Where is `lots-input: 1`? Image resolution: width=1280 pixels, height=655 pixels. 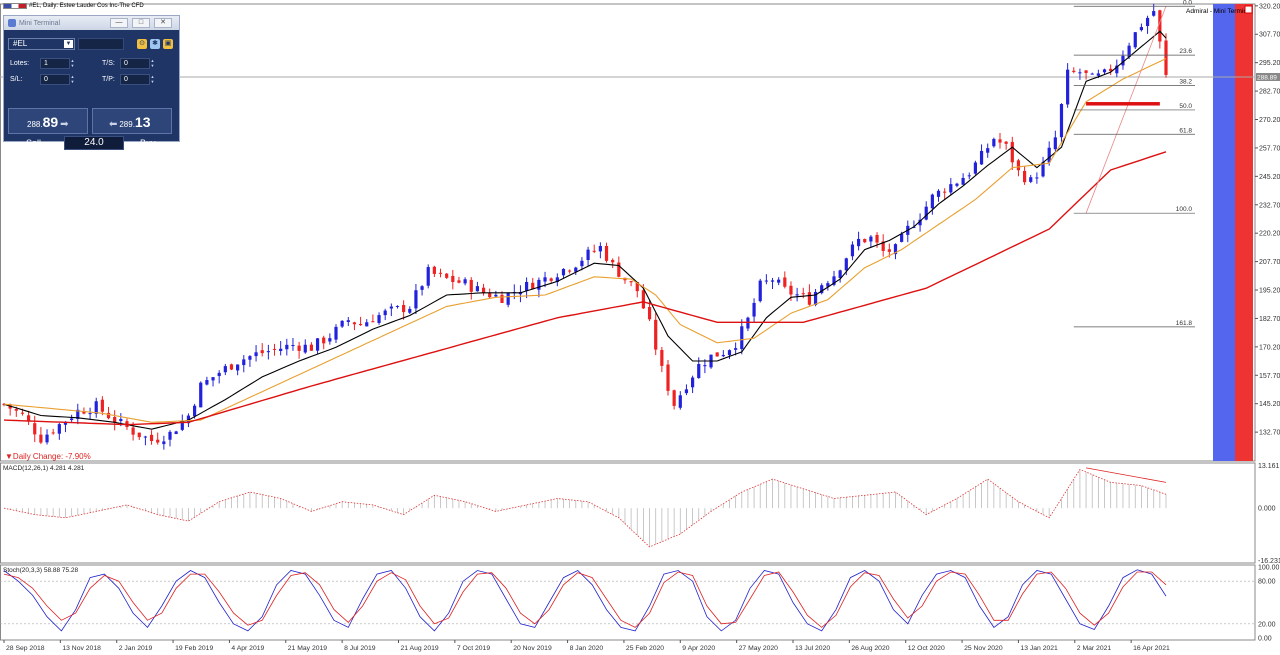 lots-input: 1 is located at coordinates (55, 63).